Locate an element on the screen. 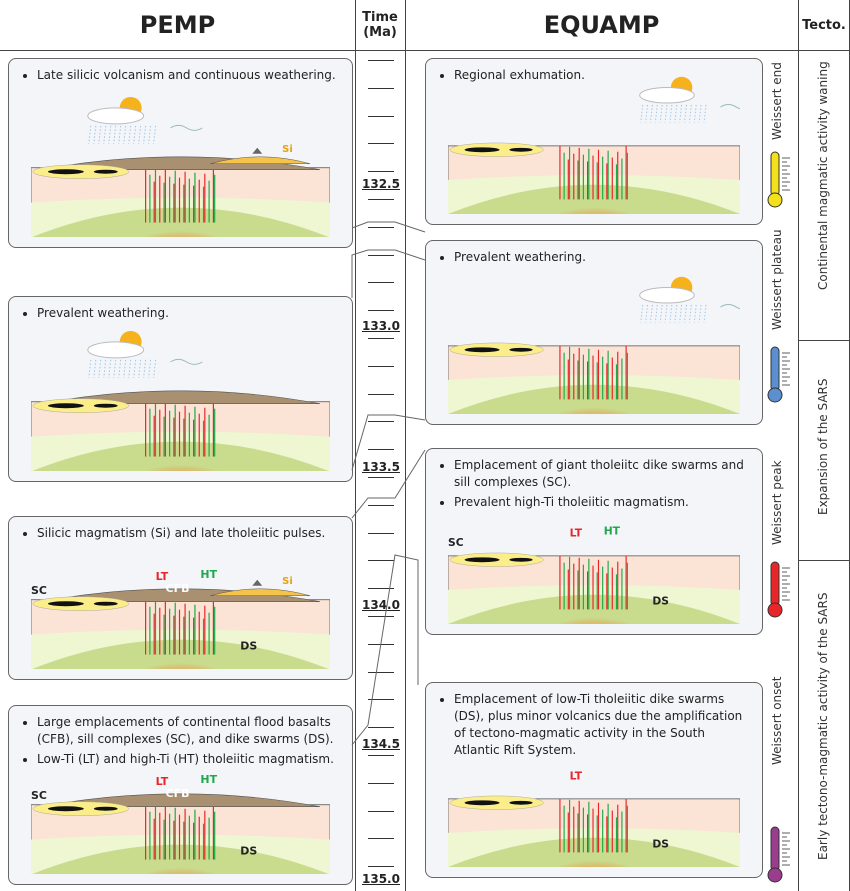 The width and height of the screenshot is (850, 891). bullet: Prevalent high-Ti tholeiitic magmatism. is located at coordinates (603, 502).